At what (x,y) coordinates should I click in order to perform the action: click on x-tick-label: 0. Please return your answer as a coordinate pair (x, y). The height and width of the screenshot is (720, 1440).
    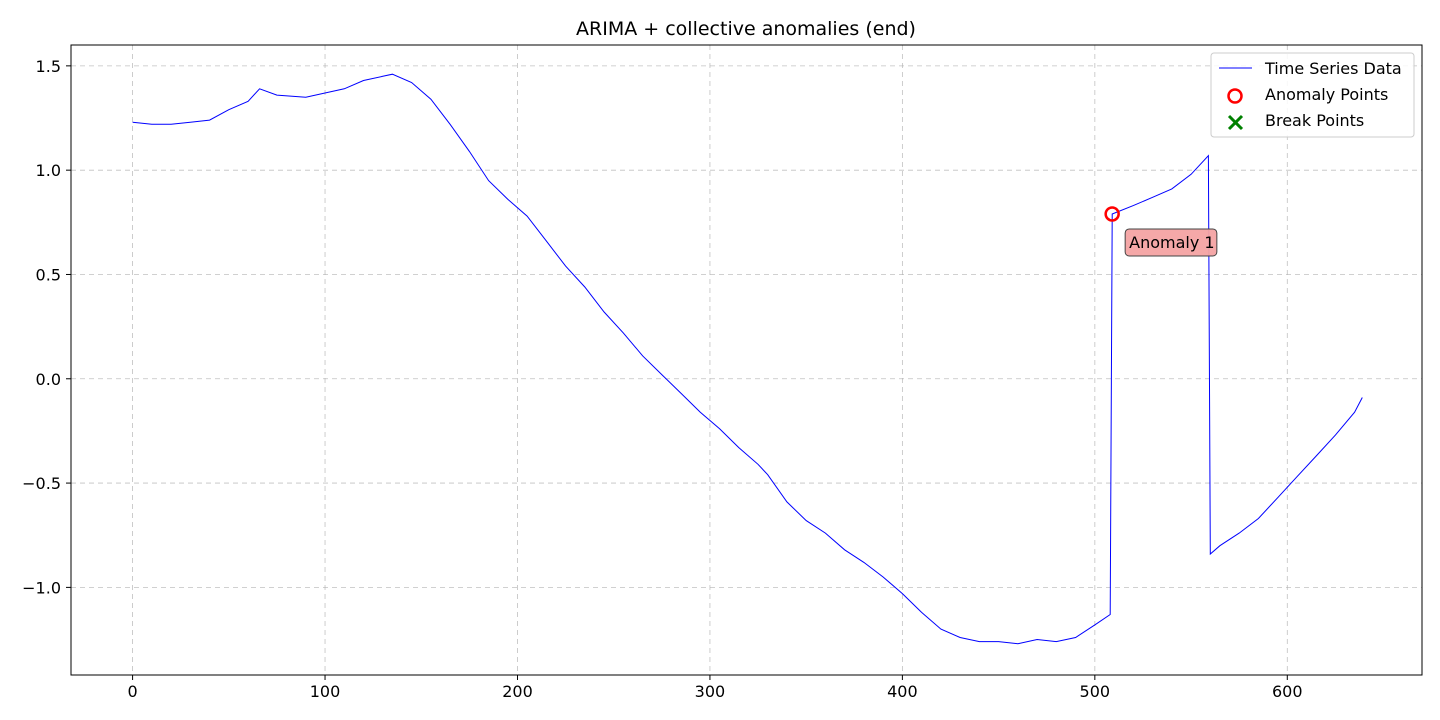
    Looking at the image, I should click on (132, 691).